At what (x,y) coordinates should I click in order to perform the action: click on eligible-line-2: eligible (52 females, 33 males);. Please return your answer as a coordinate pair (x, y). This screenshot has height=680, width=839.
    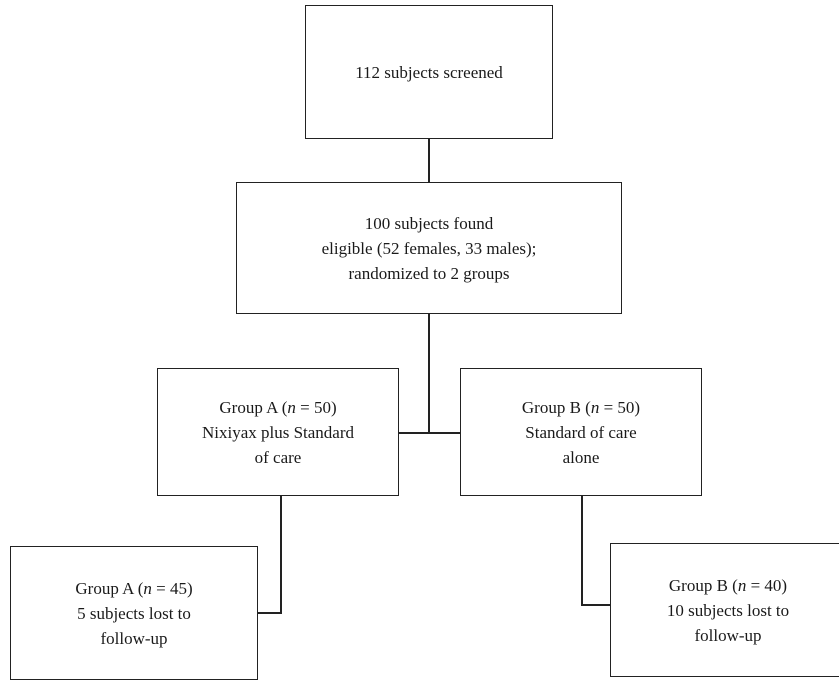
    Looking at the image, I should click on (429, 248).